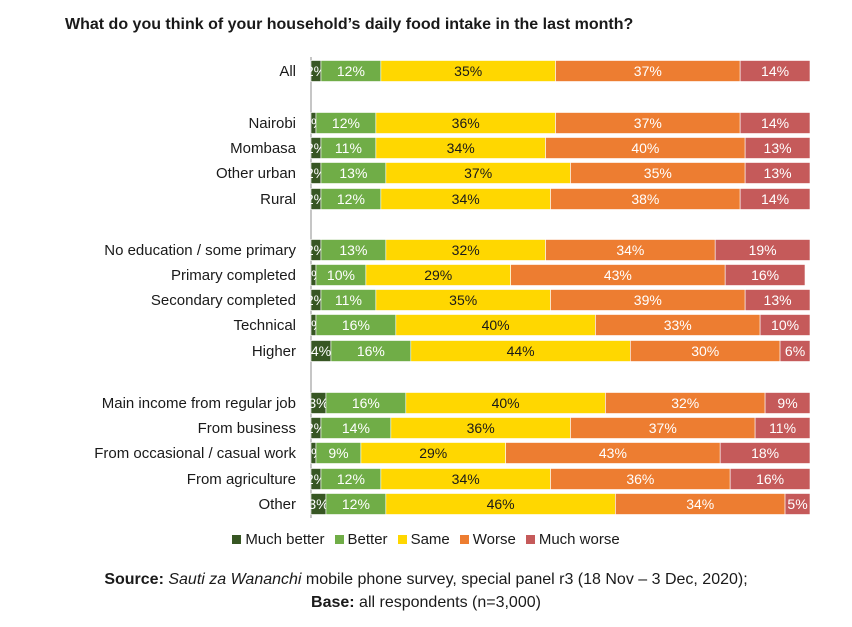 This screenshot has width=852, height=627. What do you see at coordinates (233, 275) in the screenshot?
I see `category-label: Primary completed` at bounding box center [233, 275].